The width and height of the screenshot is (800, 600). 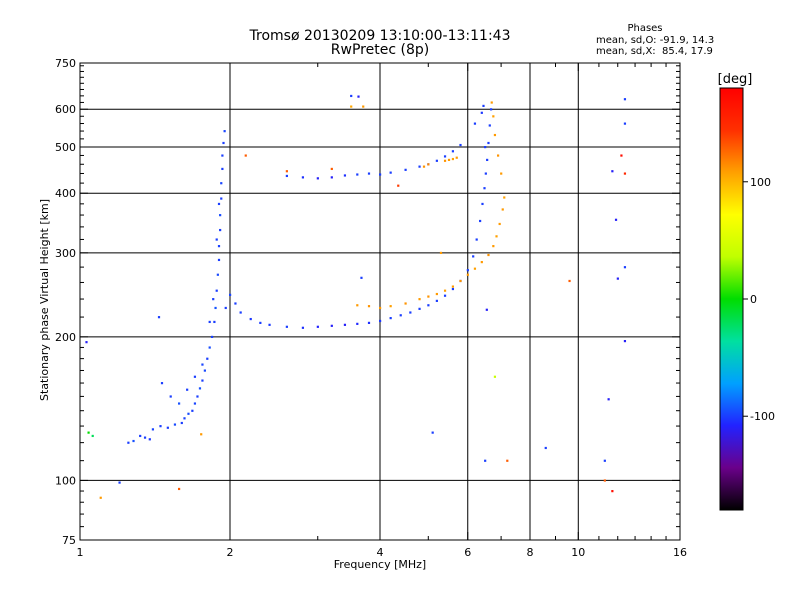 I want to click on colorbar-tick-label: 100, so click(x=760, y=182).